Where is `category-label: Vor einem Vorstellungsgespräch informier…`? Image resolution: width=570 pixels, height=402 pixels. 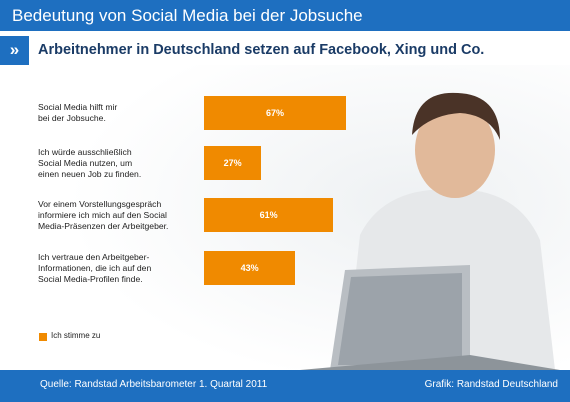 category-label: Vor einem Vorstellungsgespräch informier… is located at coordinates (103, 214).